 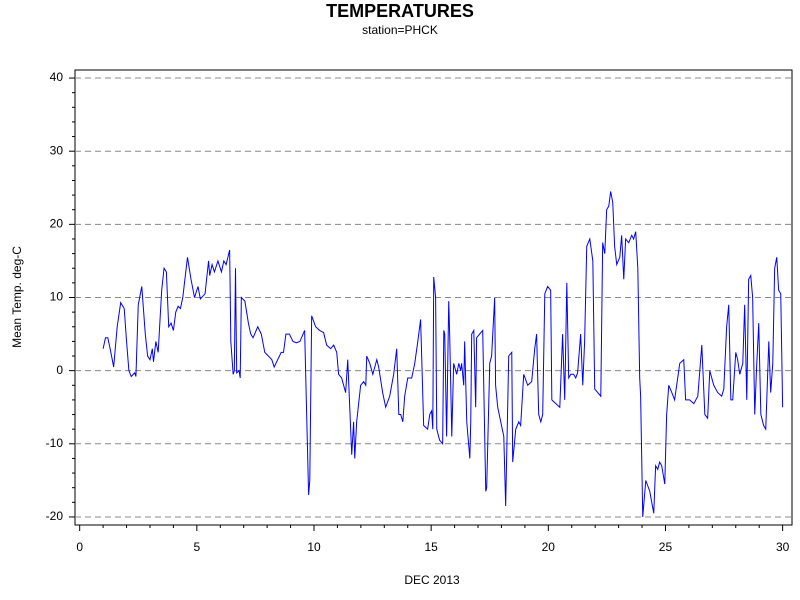 I want to click on x-tick-label: 15, so click(x=431, y=547).